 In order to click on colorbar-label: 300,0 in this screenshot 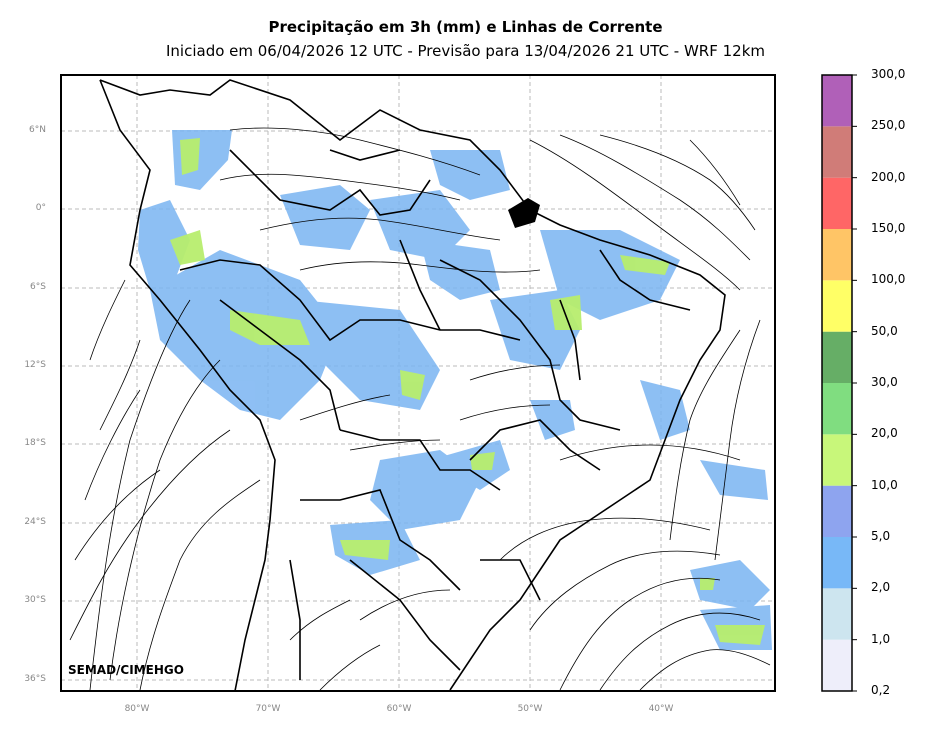, I will do `click(888, 74)`.